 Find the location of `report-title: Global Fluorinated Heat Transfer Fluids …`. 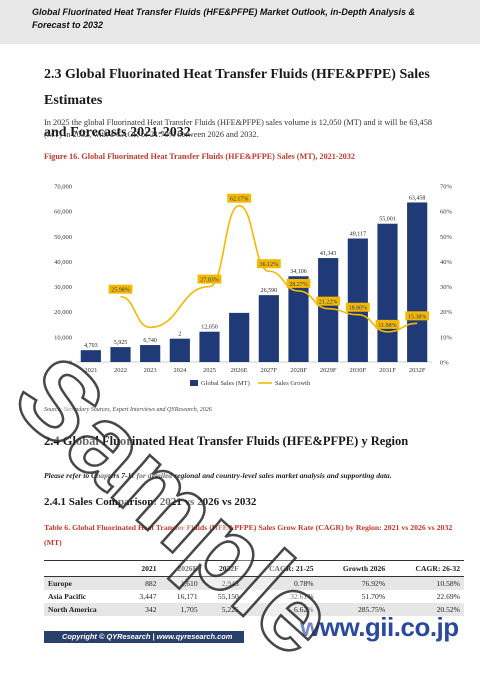

report-title: Global Fluorinated Heat Transfer Fluids … is located at coordinates (224, 18).